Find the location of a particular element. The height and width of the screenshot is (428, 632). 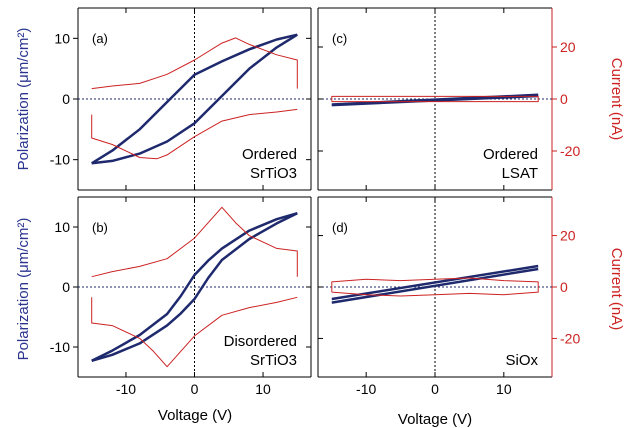

panel-label: (c) is located at coordinates (339, 38).